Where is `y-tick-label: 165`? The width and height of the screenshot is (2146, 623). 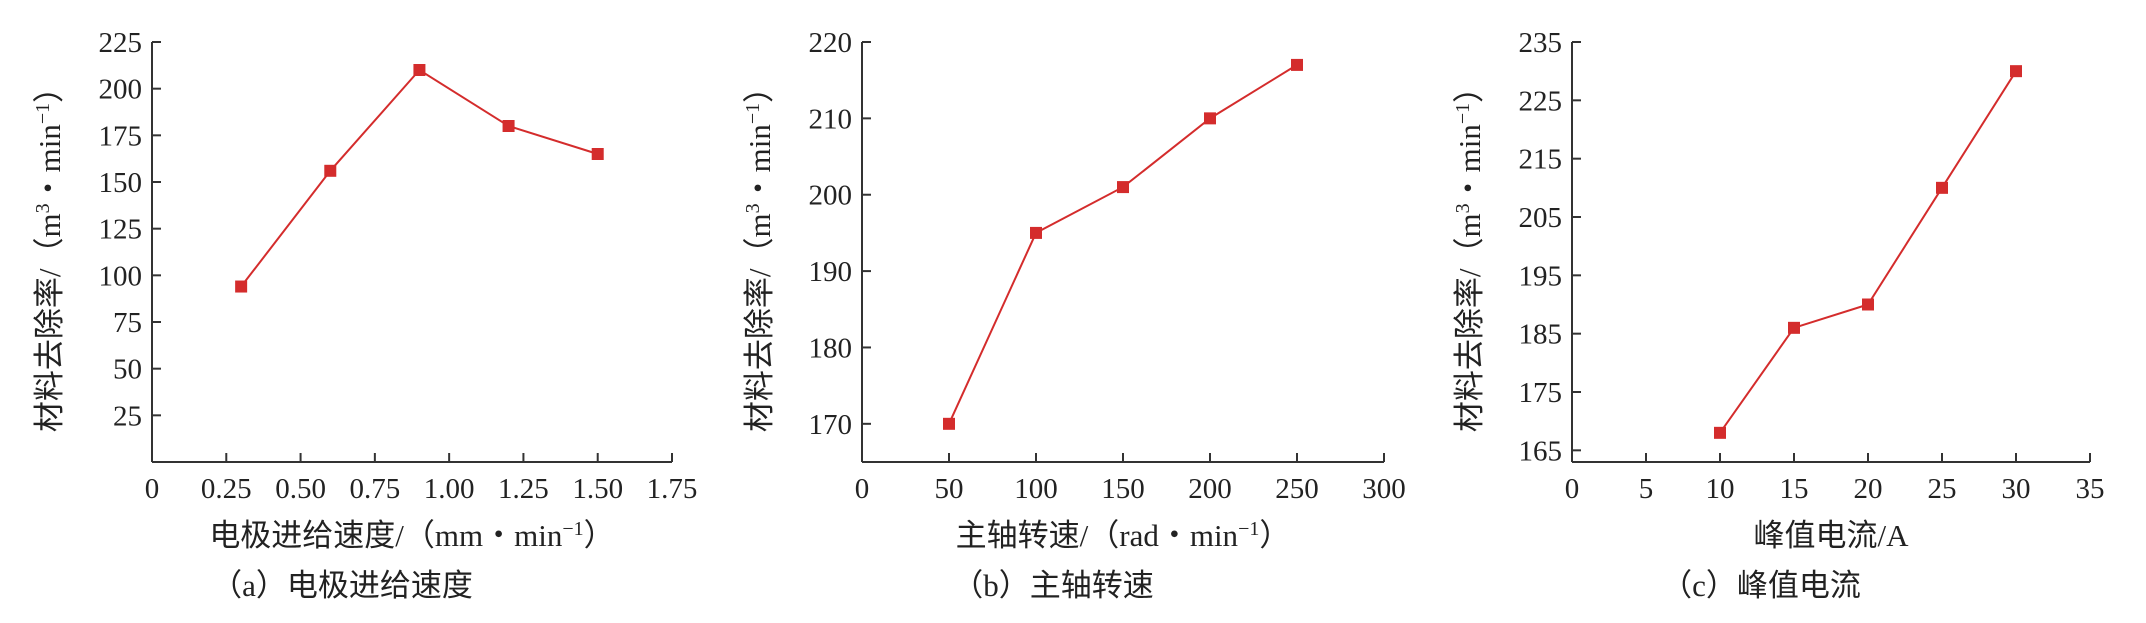
y-tick-label: 165 is located at coordinates (1541, 451).